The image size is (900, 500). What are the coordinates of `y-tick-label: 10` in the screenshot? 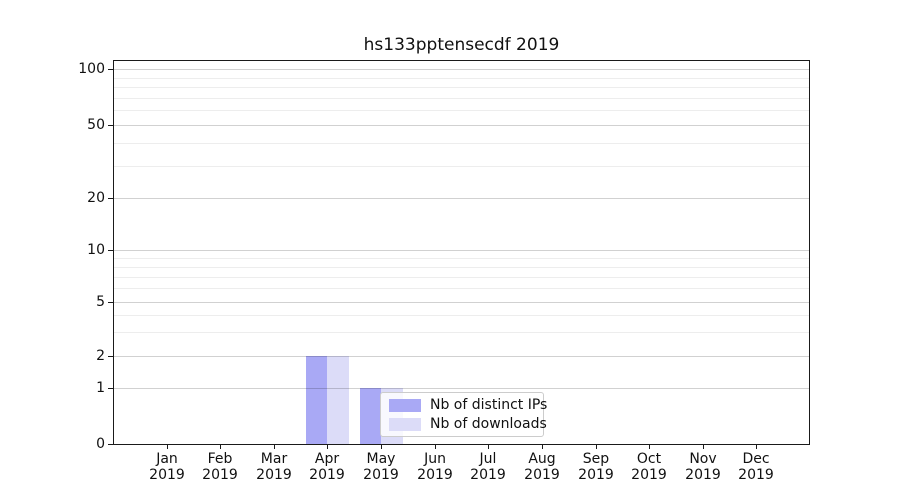 It's located at (96, 250).